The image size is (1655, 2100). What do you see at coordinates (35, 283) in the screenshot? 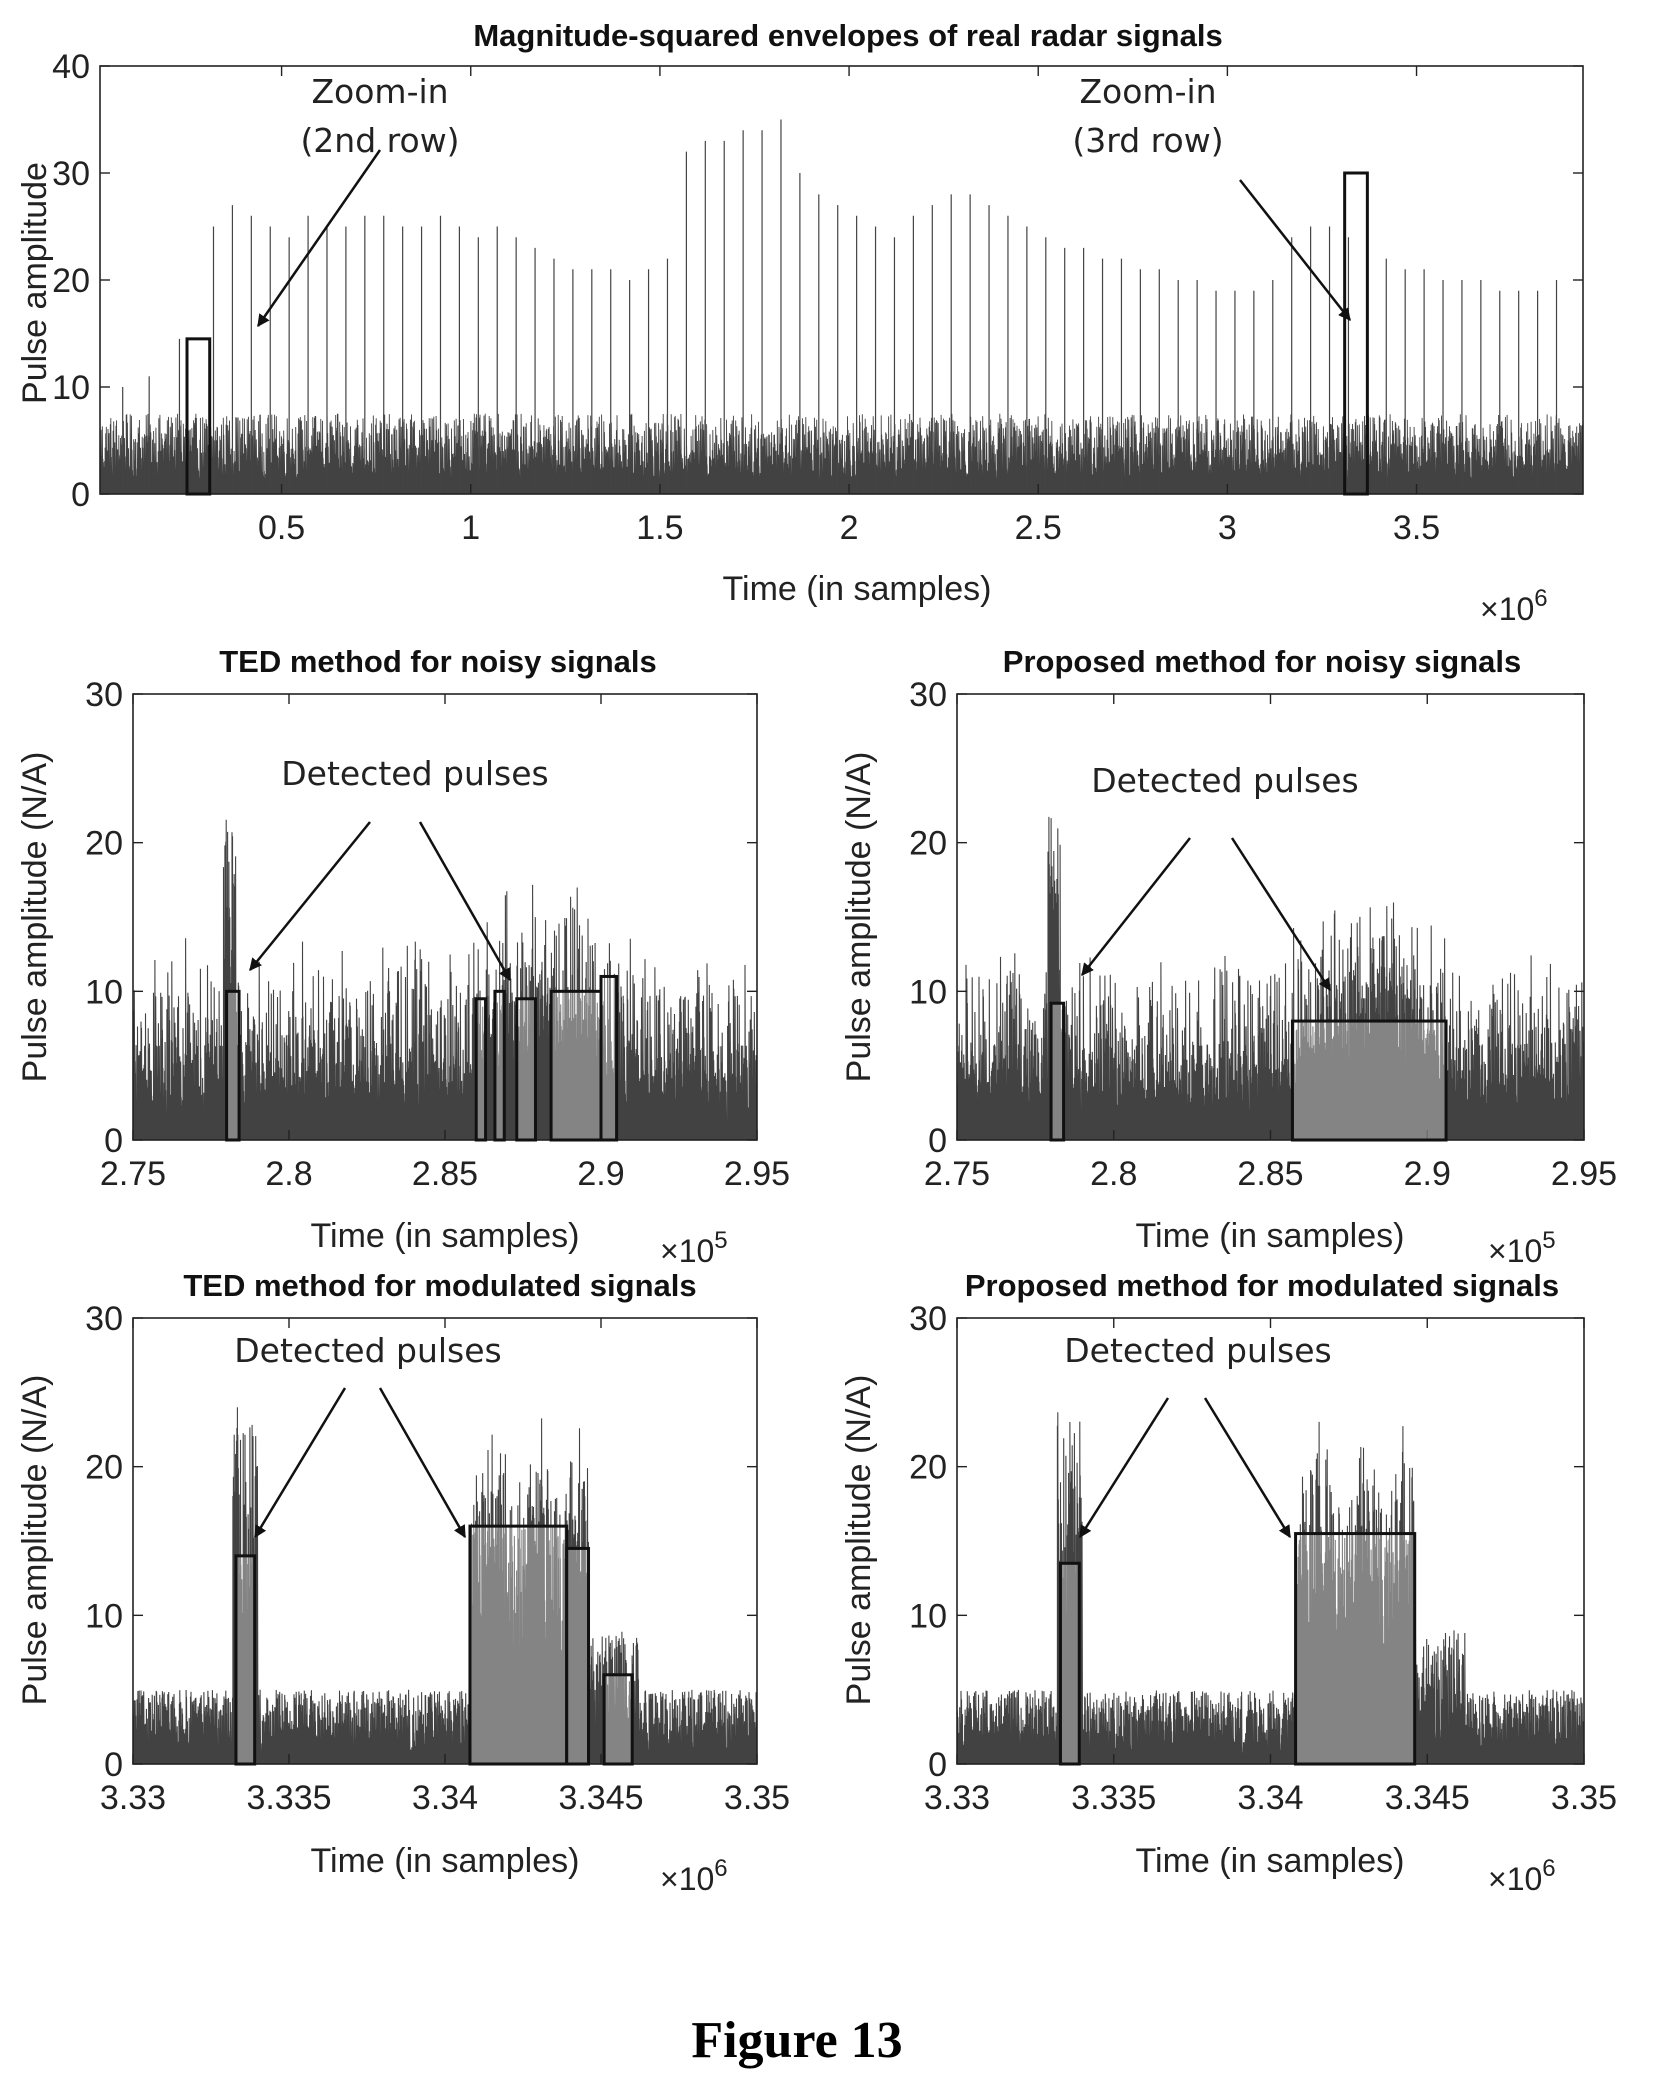
I see `y-axis-label: Pulse amplitude` at bounding box center [35, 283].